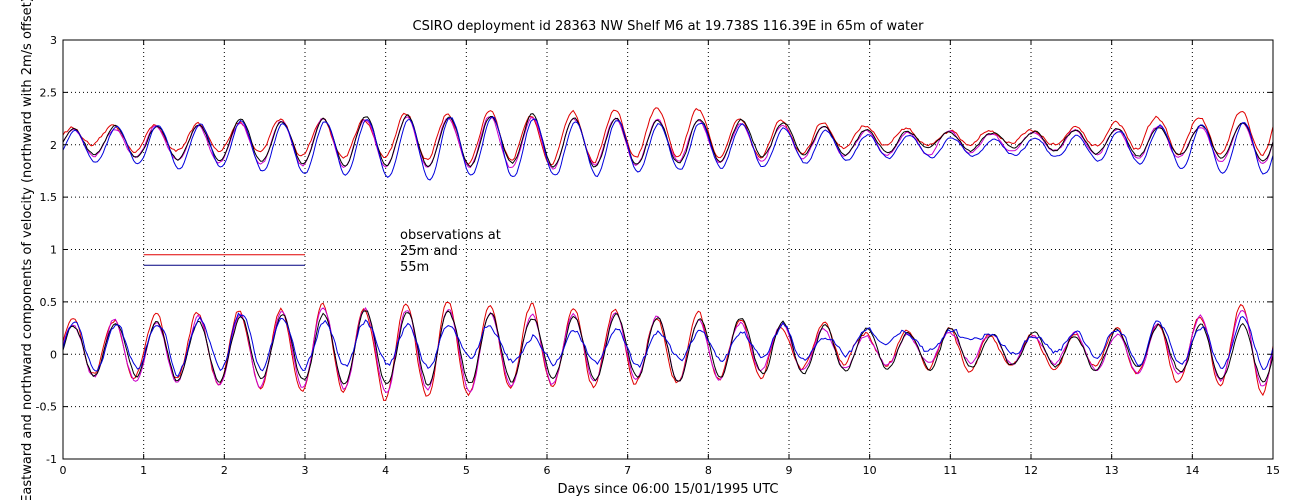 This screenshot has width=1300, height=500. What do you see at coordinates (1031, 470) in the screenshot?
I see `x-tick-label: 12` at bounding box center [1031, 470].